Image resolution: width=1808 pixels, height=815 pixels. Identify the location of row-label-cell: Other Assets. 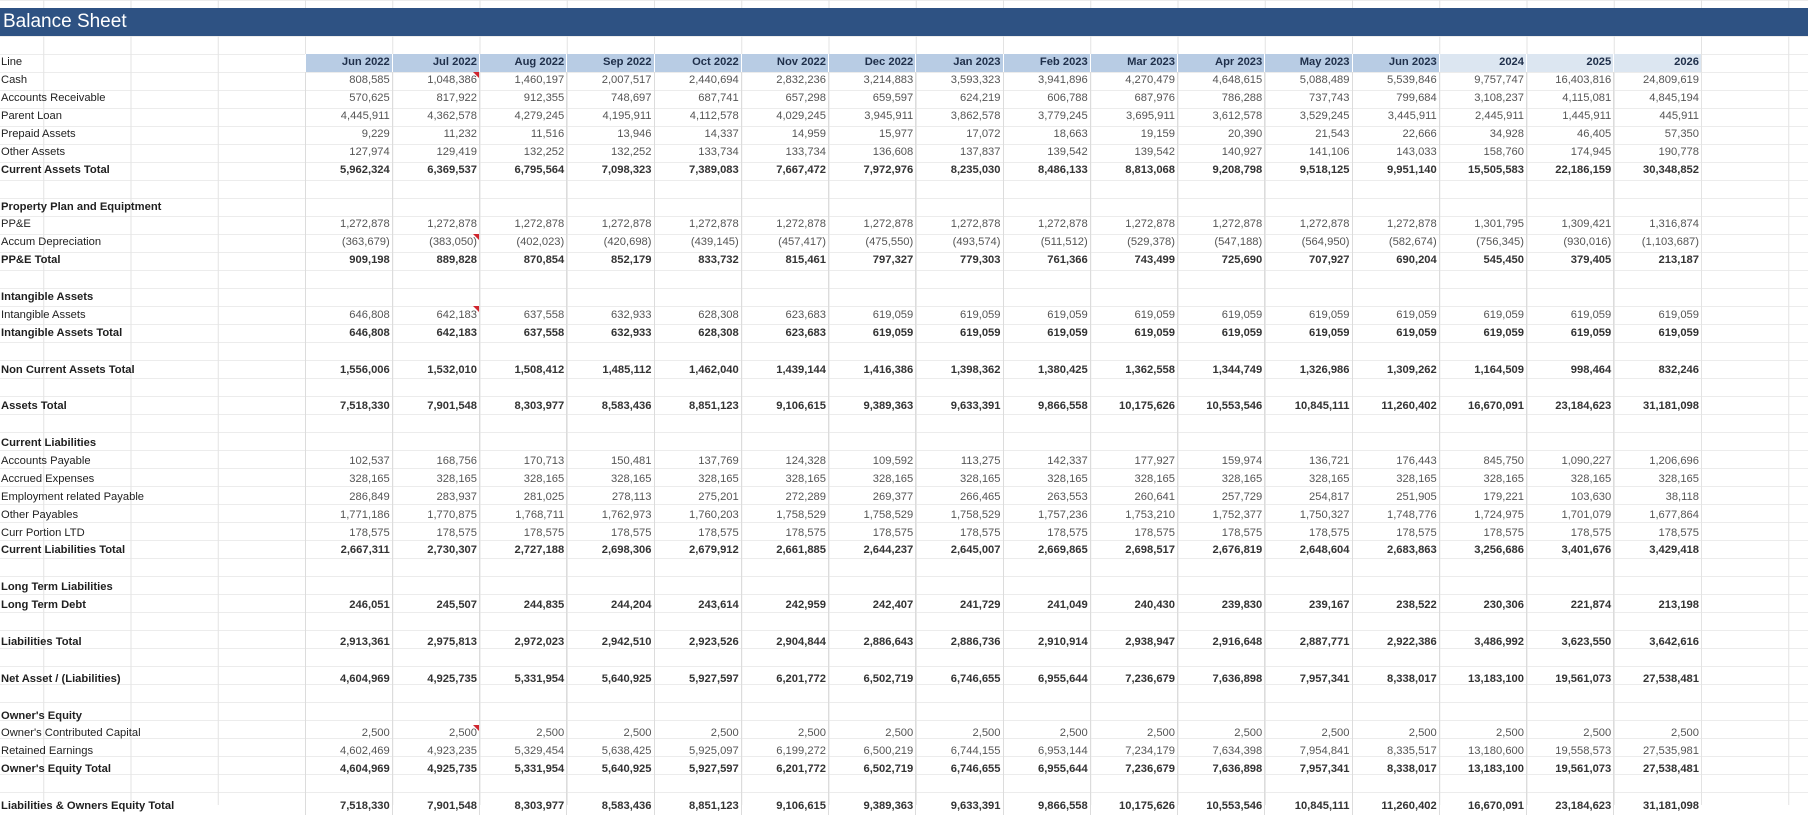
(33, 151).